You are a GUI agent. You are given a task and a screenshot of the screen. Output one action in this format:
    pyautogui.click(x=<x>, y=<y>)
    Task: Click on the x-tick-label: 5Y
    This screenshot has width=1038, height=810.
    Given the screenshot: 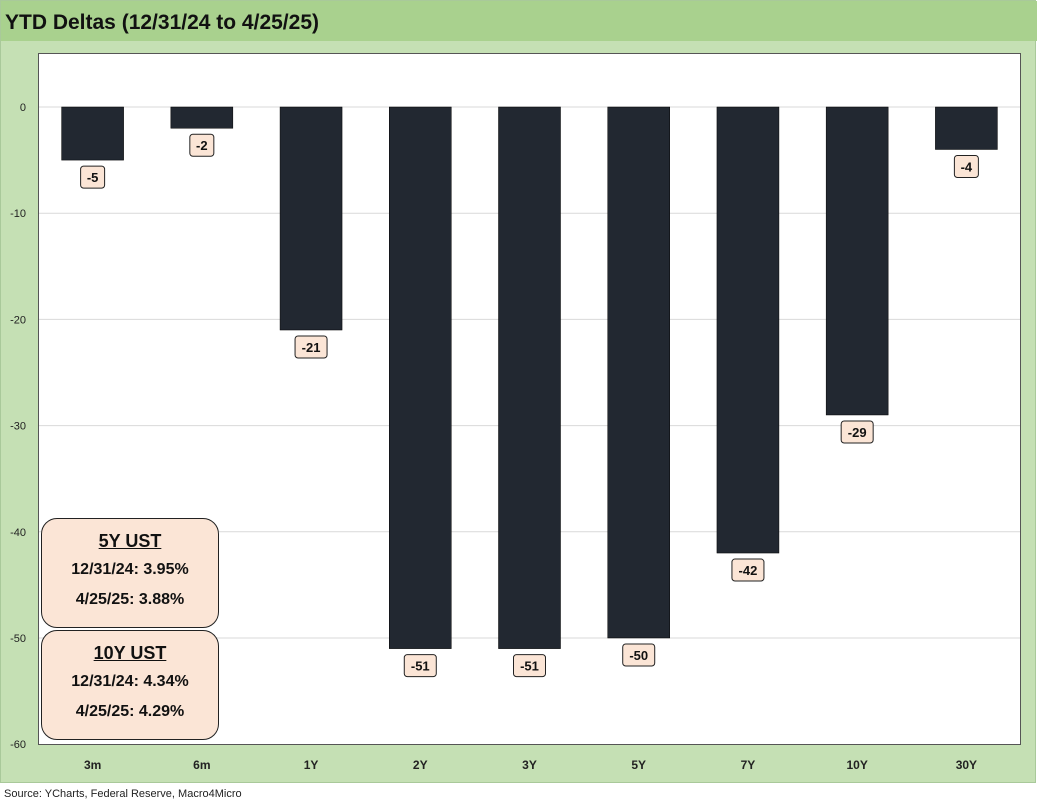 What is the action you would take?
    pyautogui.click(x=638, y=765)
    